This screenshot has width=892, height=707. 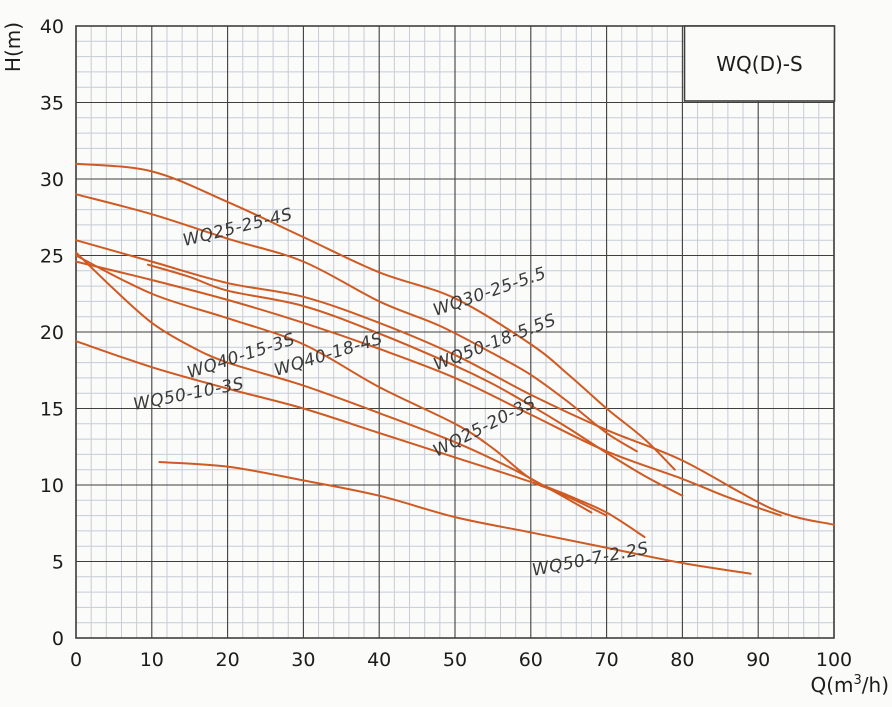 What do you see at coordinates (849, 685) in the screenshot?
I see `x-axis-title: Q(m3/h)` at bounding box center [849, 685].